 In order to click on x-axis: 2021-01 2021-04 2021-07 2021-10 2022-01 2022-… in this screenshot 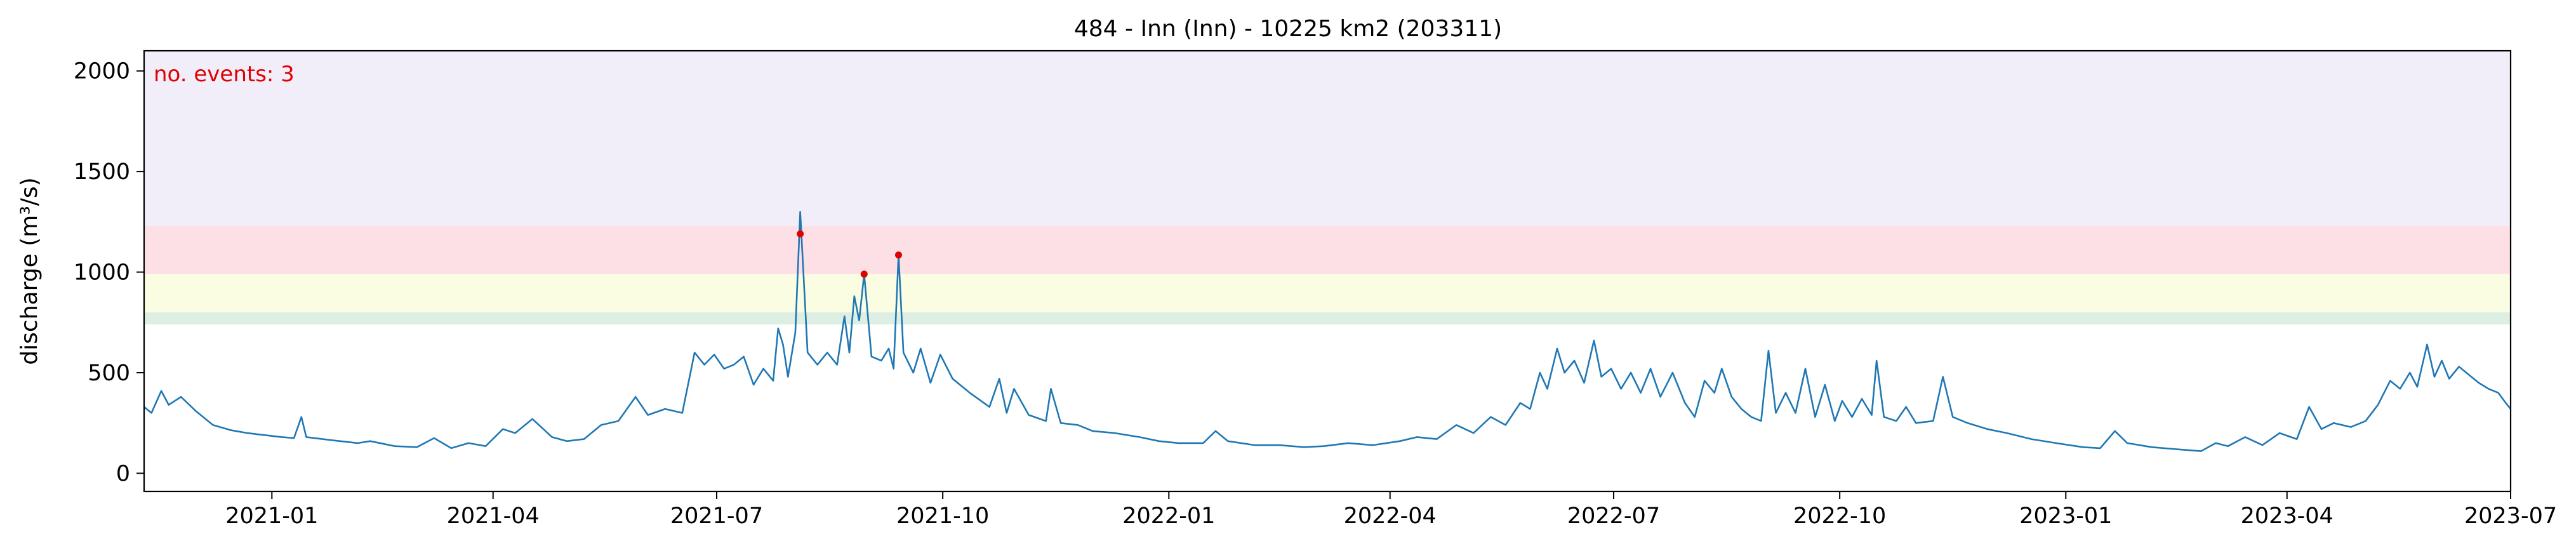, I will do `click(1391, 510)`.